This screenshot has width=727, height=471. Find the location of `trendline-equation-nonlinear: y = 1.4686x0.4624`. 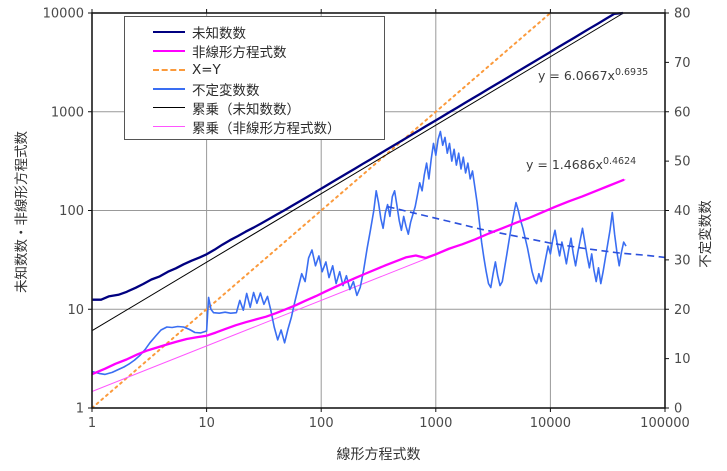

trendline-equation-nonlinear: y = 1.4686x0.4624 is located at coordinates (581, 164).